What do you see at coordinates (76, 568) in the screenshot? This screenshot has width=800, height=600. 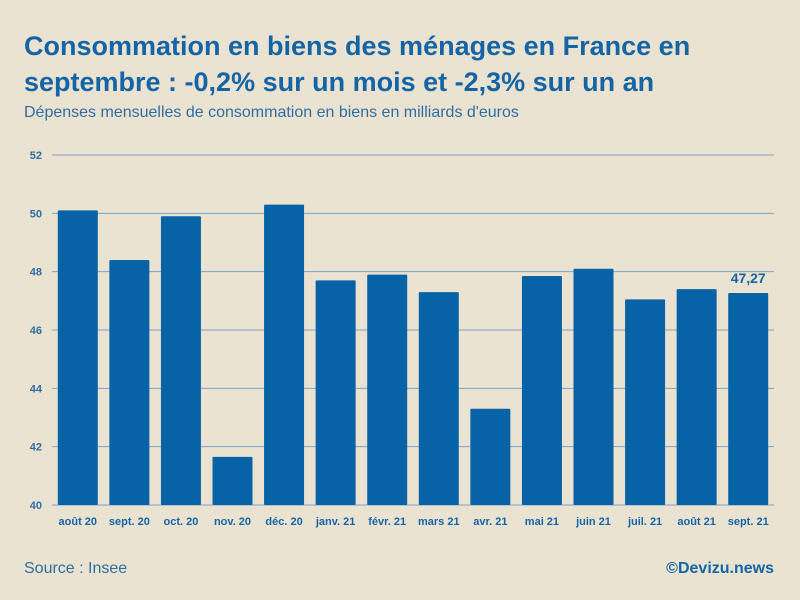 I see `source-note: Source : Insee` at bounding box center [76, 568].